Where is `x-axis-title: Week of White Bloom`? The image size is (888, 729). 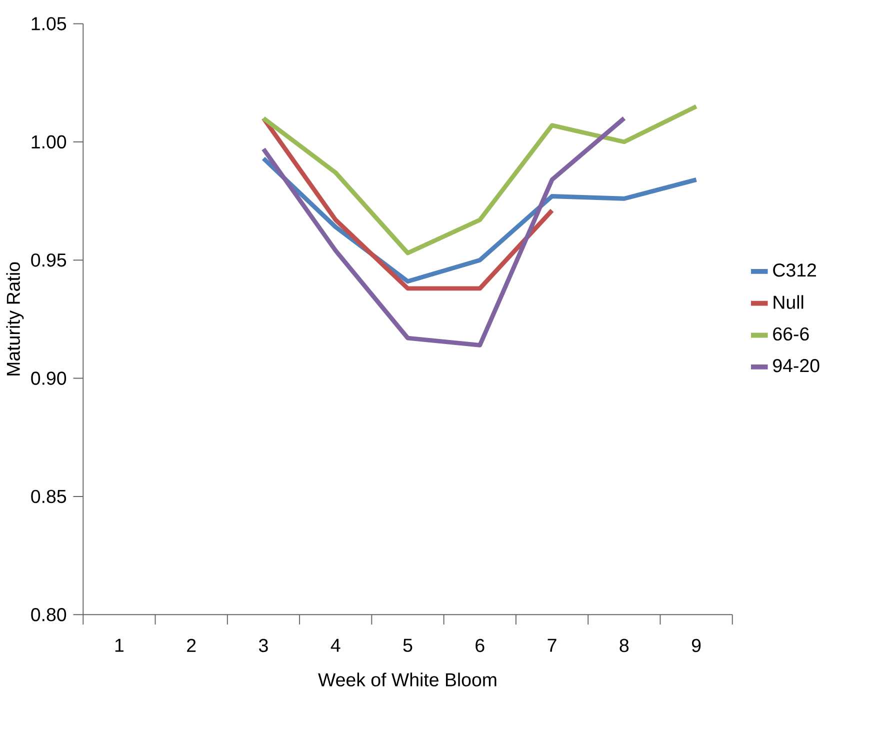
x-axis-title: Week of White Bloom is located at coordinates (407, 679).